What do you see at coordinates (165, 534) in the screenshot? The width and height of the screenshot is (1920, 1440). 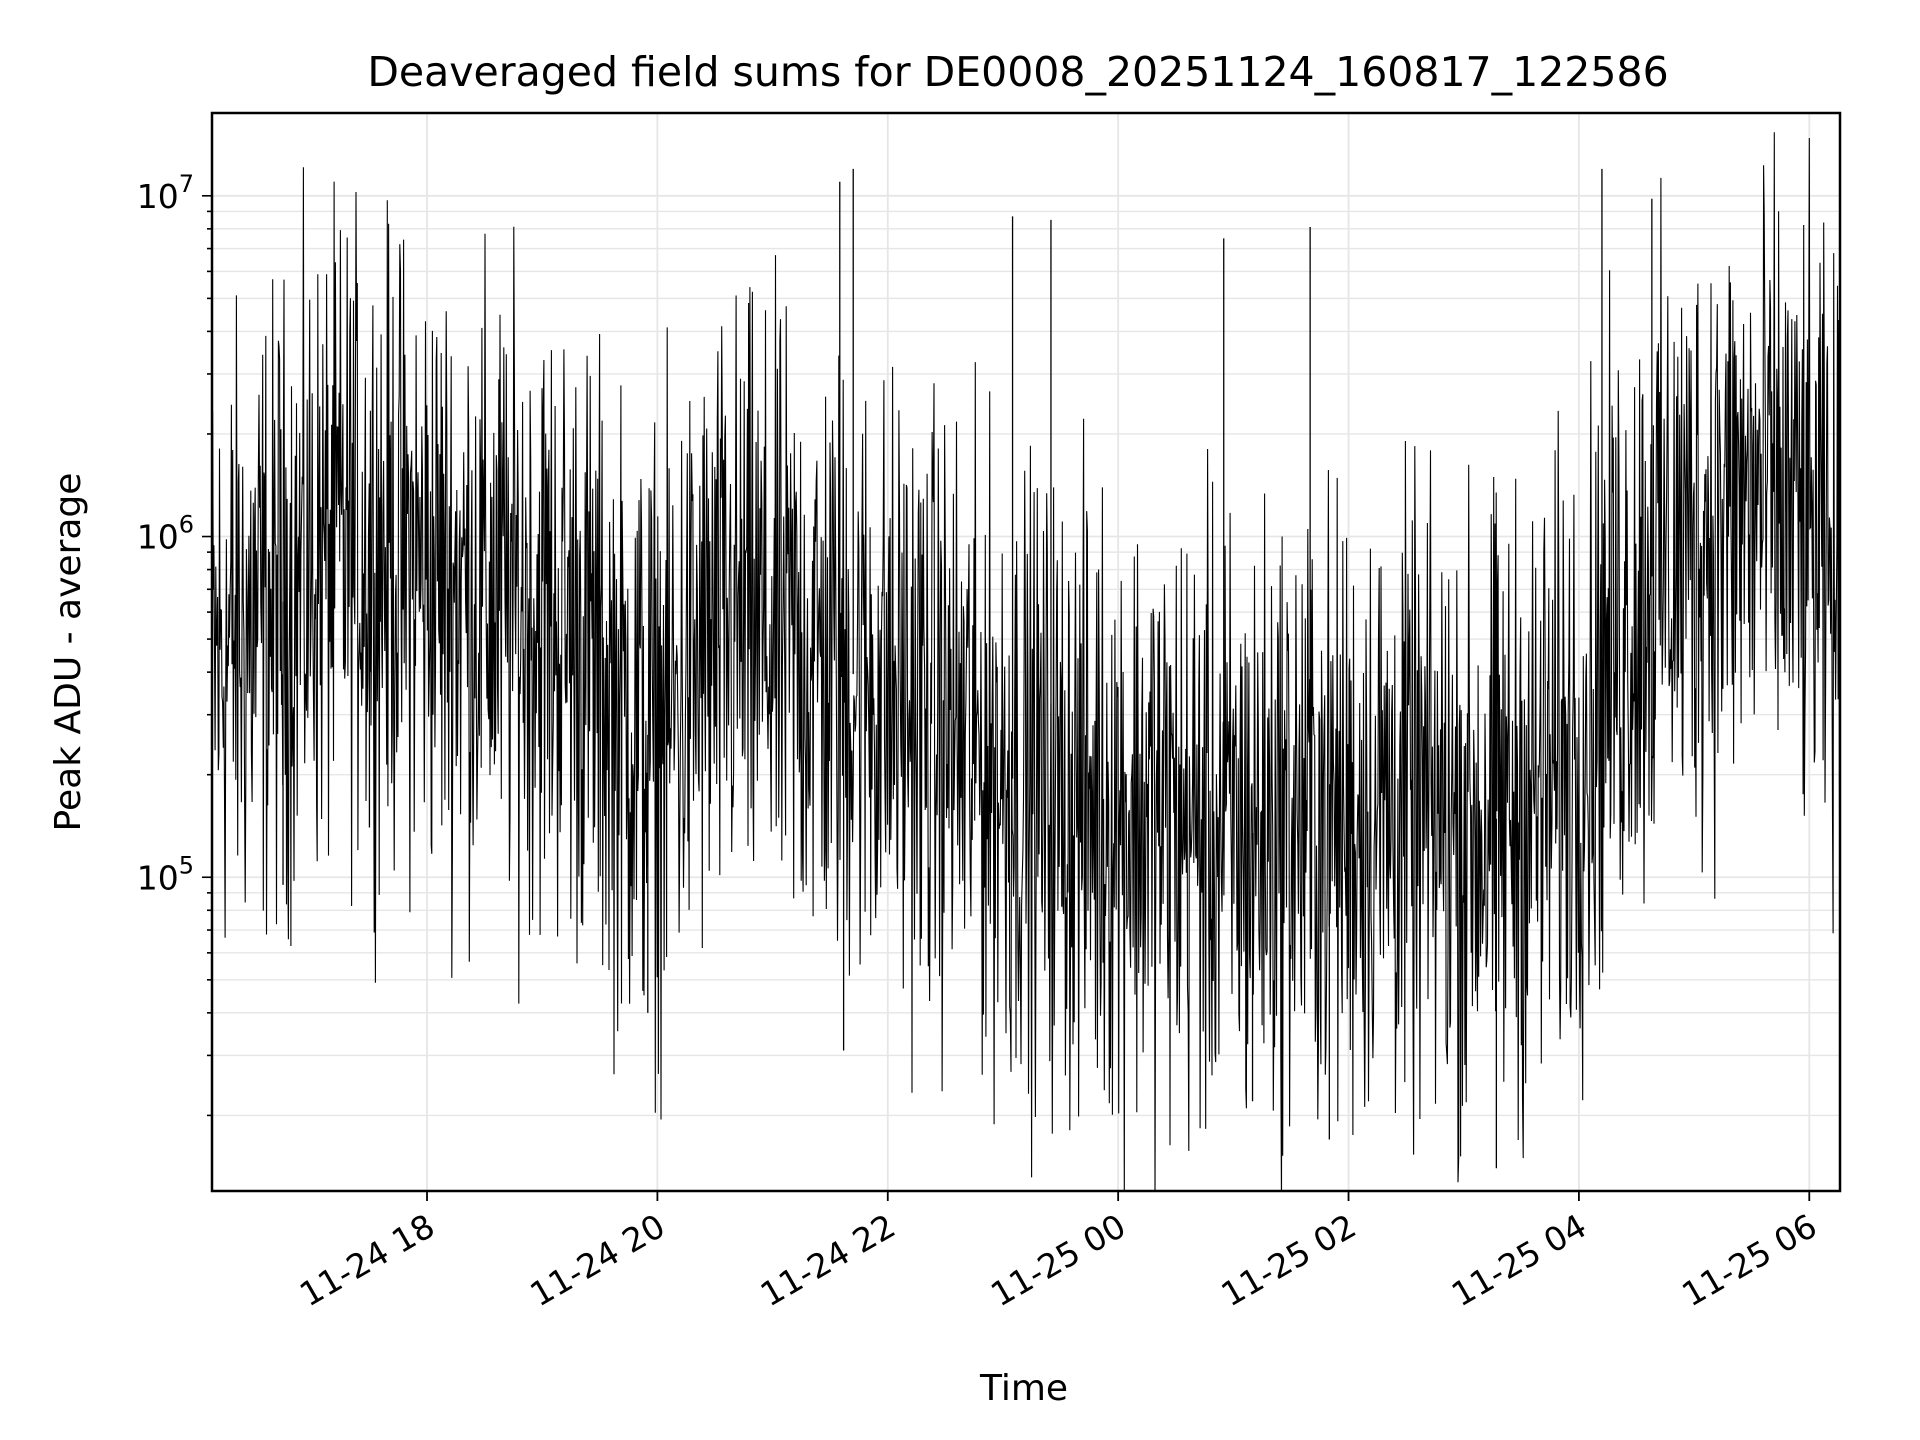 I see `y-tick-label: 10⁶` at bounding box center [165, 534].